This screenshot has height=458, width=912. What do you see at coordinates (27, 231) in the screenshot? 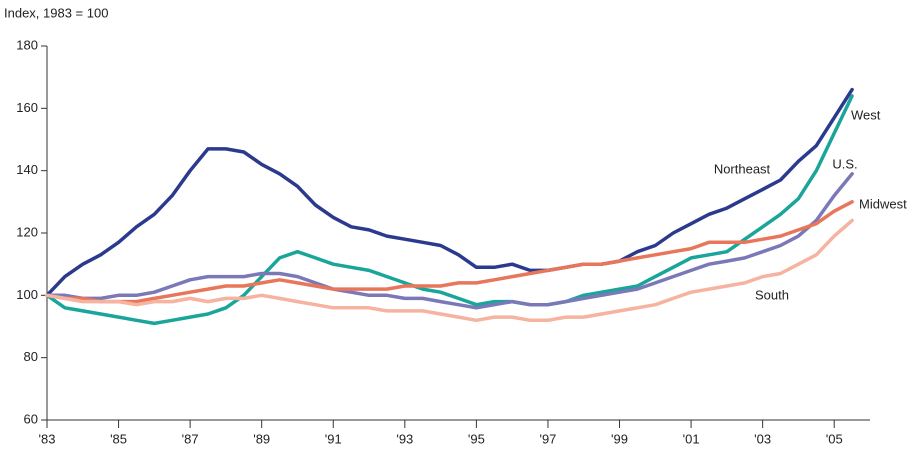
I see `y-tick-label: 120` at bounding box center [27, 231].